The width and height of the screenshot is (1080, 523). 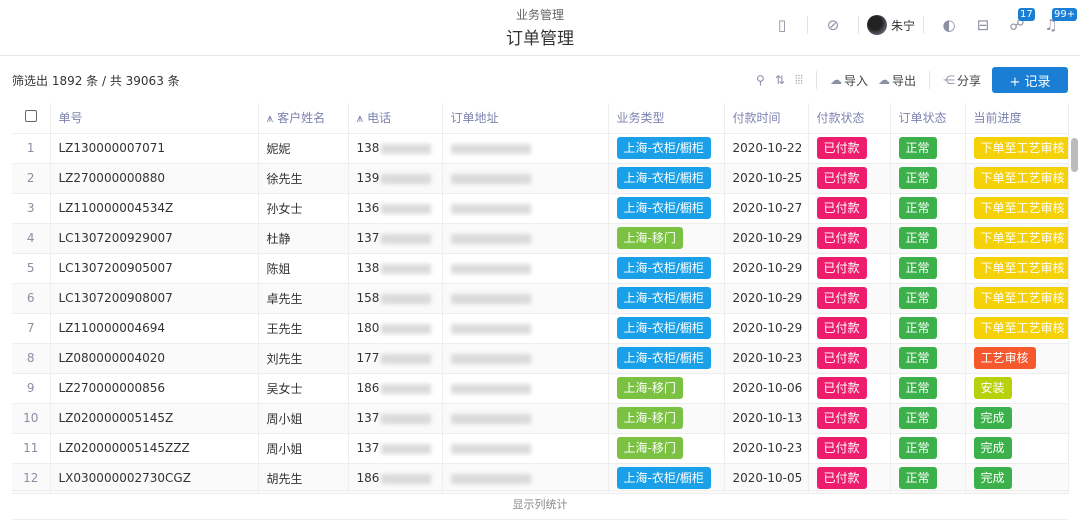 What do you see at coordinates (1030, 80) in the screenshot?
I see `add-record-button: + 记录` at bounding box center [1030, 80].